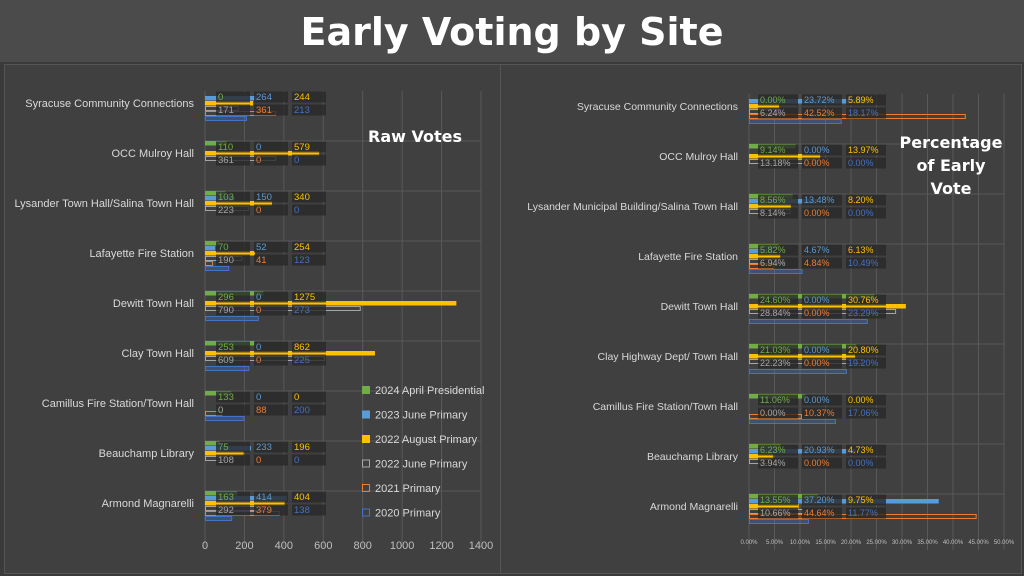  I want to click on x-tick-label: 50.00%, so click(1004, 543).